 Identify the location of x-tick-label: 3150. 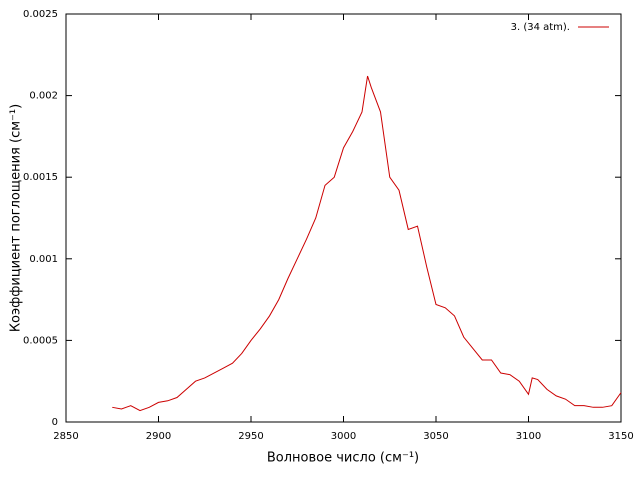
(620, 436).